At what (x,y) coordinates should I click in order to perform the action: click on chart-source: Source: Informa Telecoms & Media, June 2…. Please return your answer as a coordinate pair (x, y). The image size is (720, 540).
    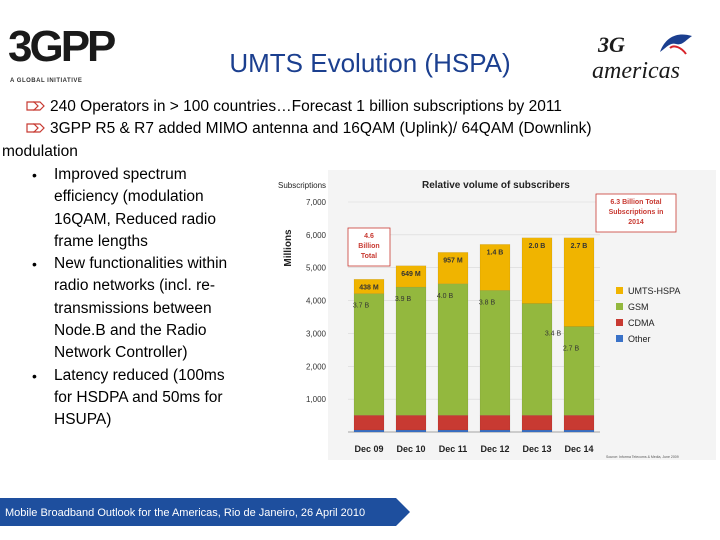
    Looking at the image, I should click on (642, 457).